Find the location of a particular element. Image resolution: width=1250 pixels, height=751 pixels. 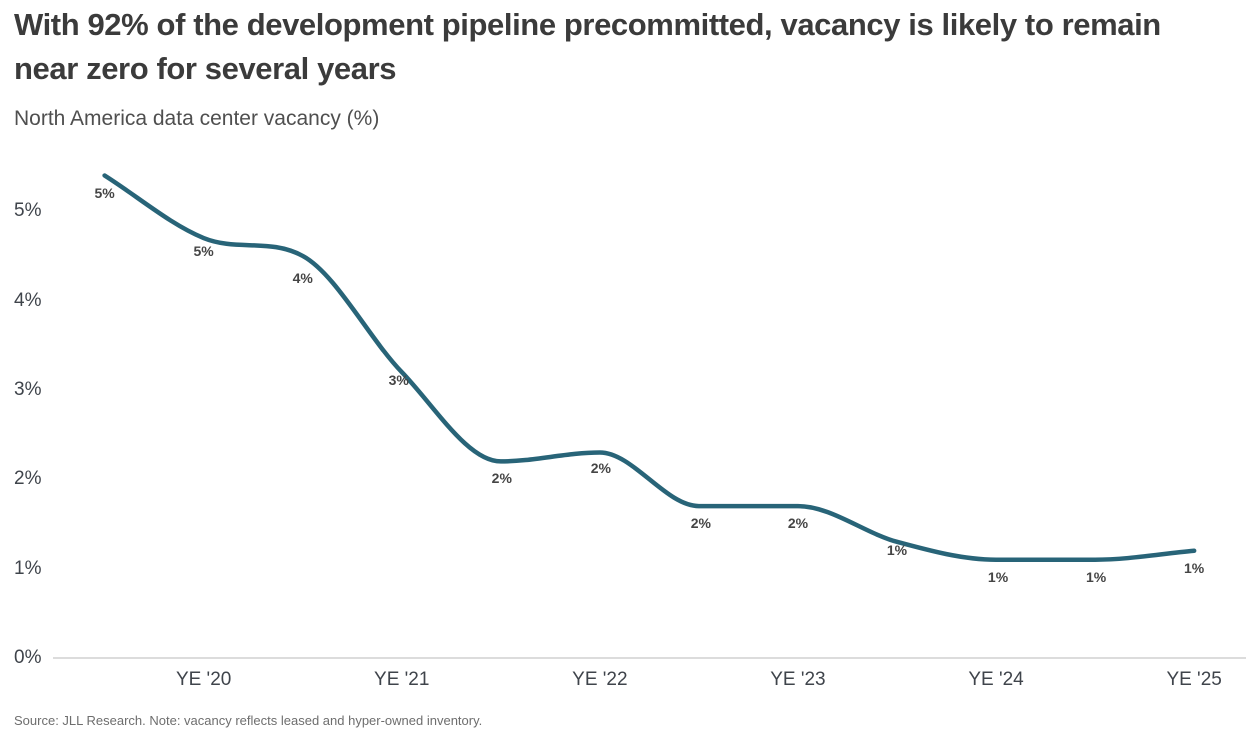

x-axis-tick-label: YE '25 is located at coordinates (1194, 679).